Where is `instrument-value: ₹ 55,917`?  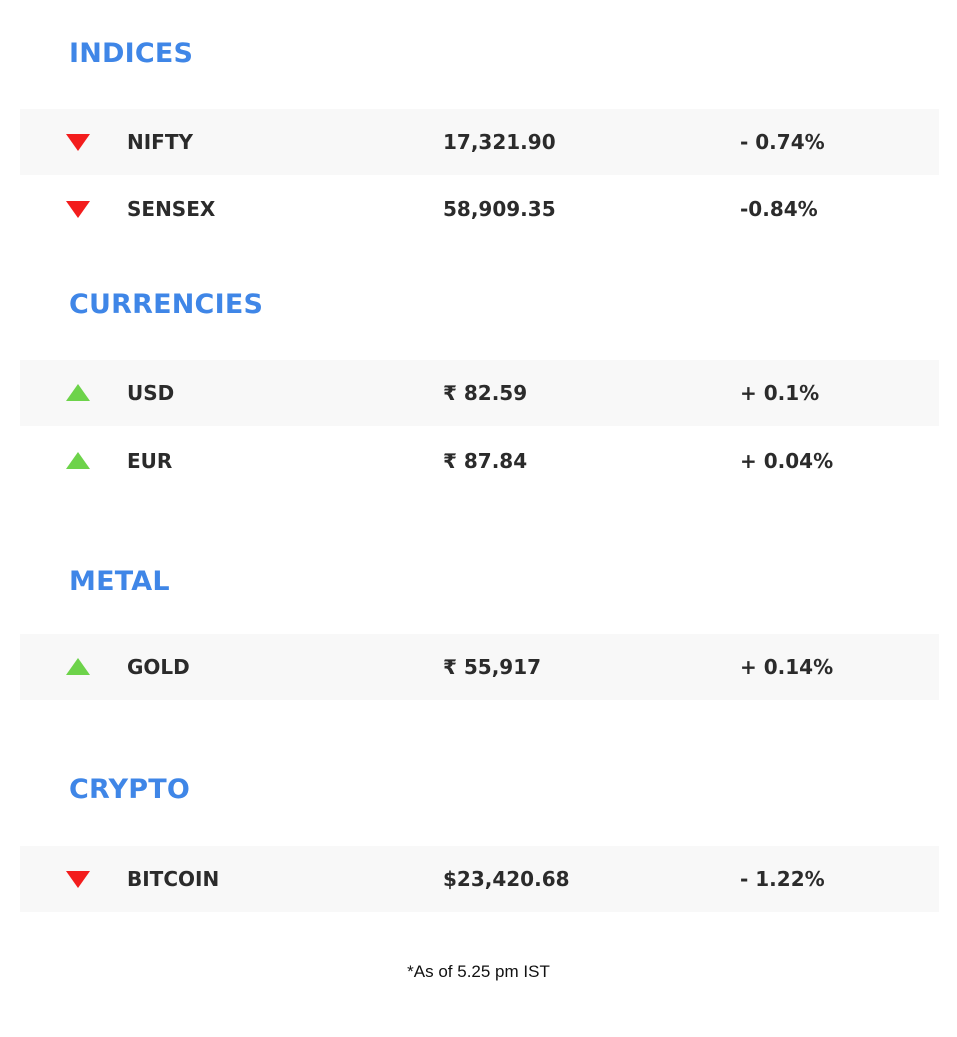
instrument-value: ₹ 55,917 is located at coordinates (492, 667).